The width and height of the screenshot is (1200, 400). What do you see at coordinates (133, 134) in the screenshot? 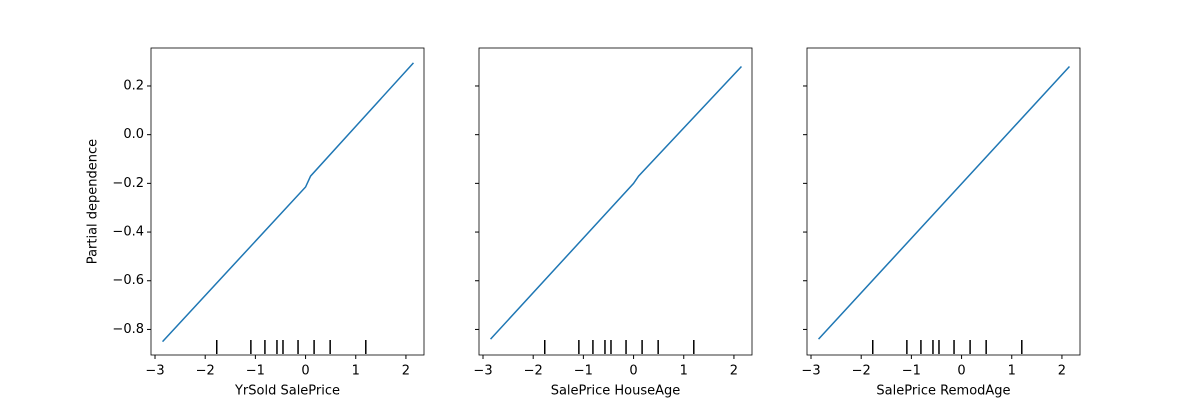
I see `y-tick-label: 0.0` at bounding box center [133, 134].